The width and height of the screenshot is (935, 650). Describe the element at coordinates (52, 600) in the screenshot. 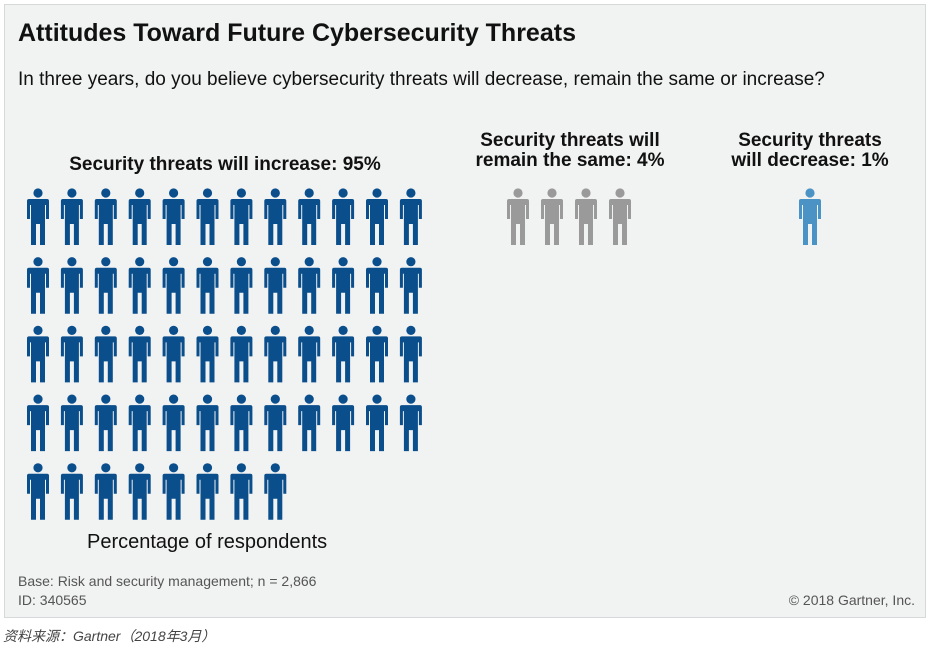

I see `footer-id: ID: 340565` at that location.